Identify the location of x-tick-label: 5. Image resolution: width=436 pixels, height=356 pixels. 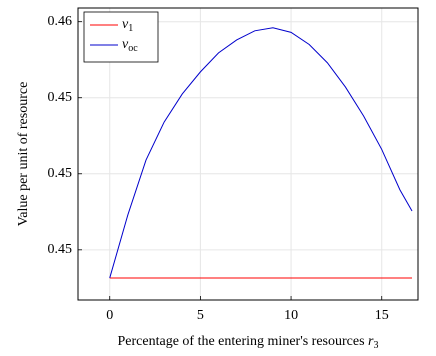
(200, 315).